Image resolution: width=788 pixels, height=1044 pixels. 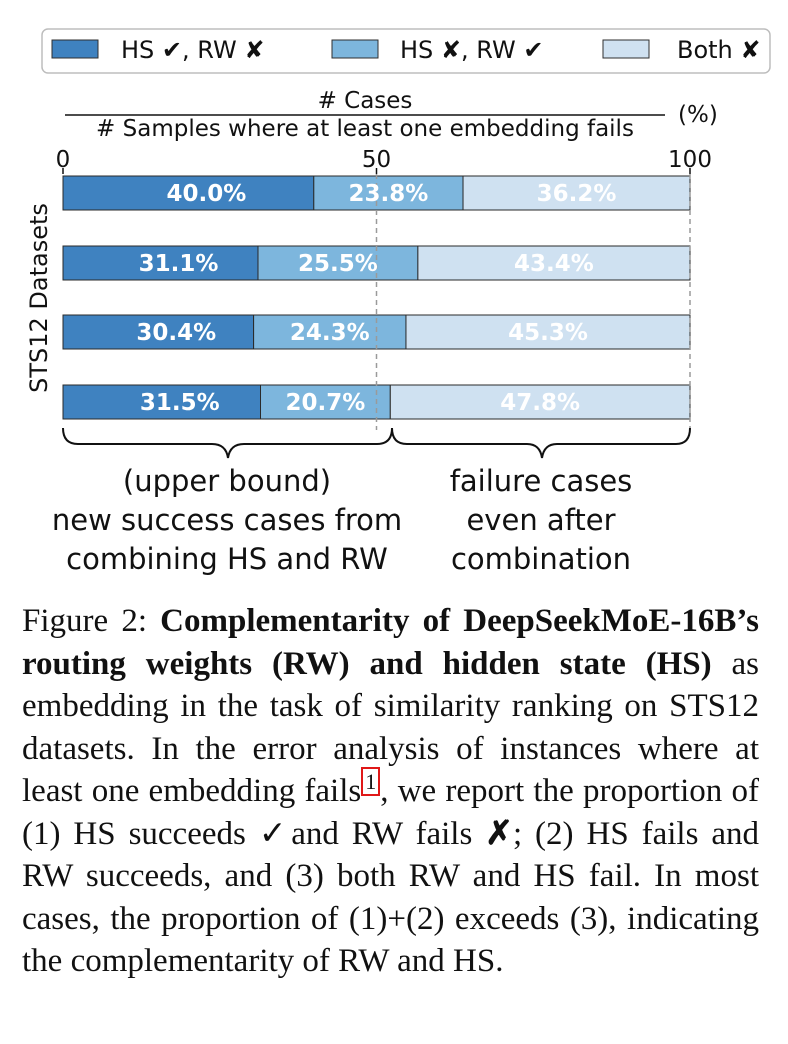 I want to click on bar-label-hs-ok-rw-fail-row-1: 40.0%, so click(x=207, y=194).